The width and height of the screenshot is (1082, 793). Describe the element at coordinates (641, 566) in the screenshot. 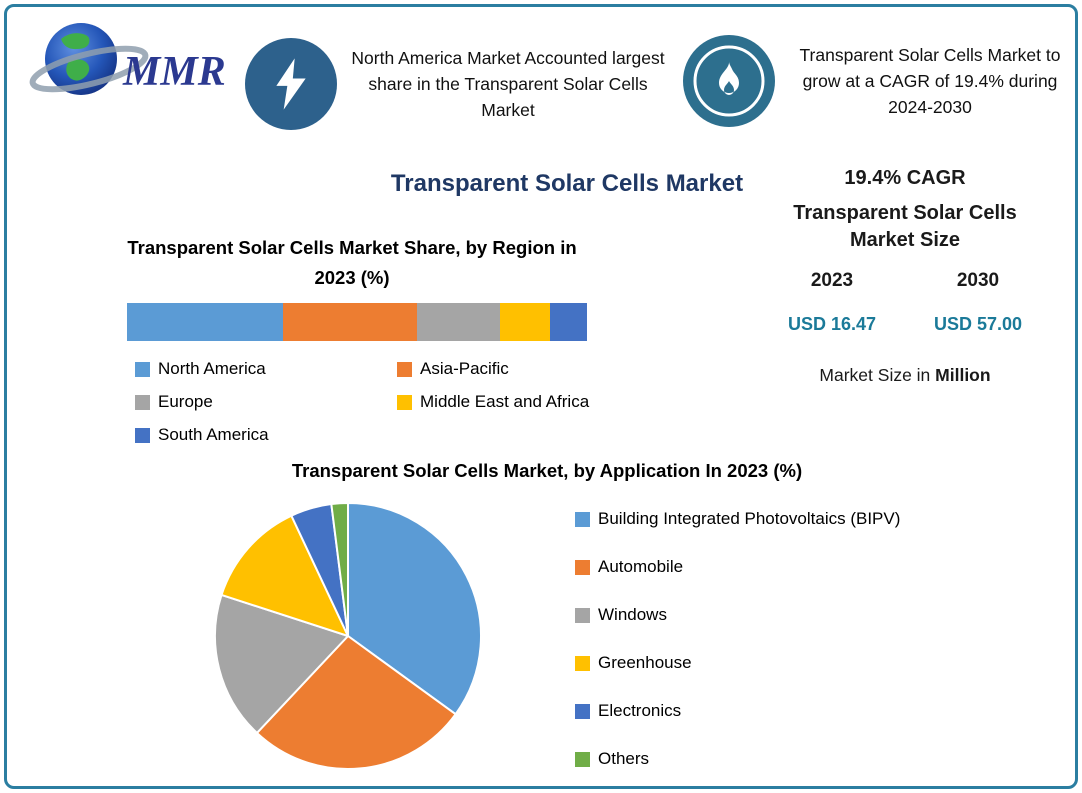

I see `legend-label: Automobile` at that location.